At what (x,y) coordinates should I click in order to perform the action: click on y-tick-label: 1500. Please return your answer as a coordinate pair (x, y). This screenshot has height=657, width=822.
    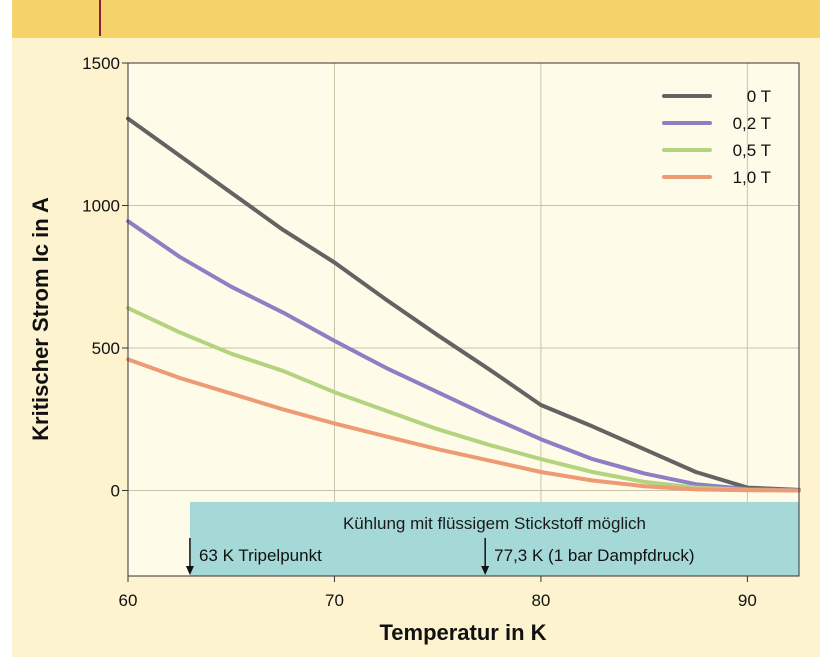
    Looking at the image, I should click on (101, 63).